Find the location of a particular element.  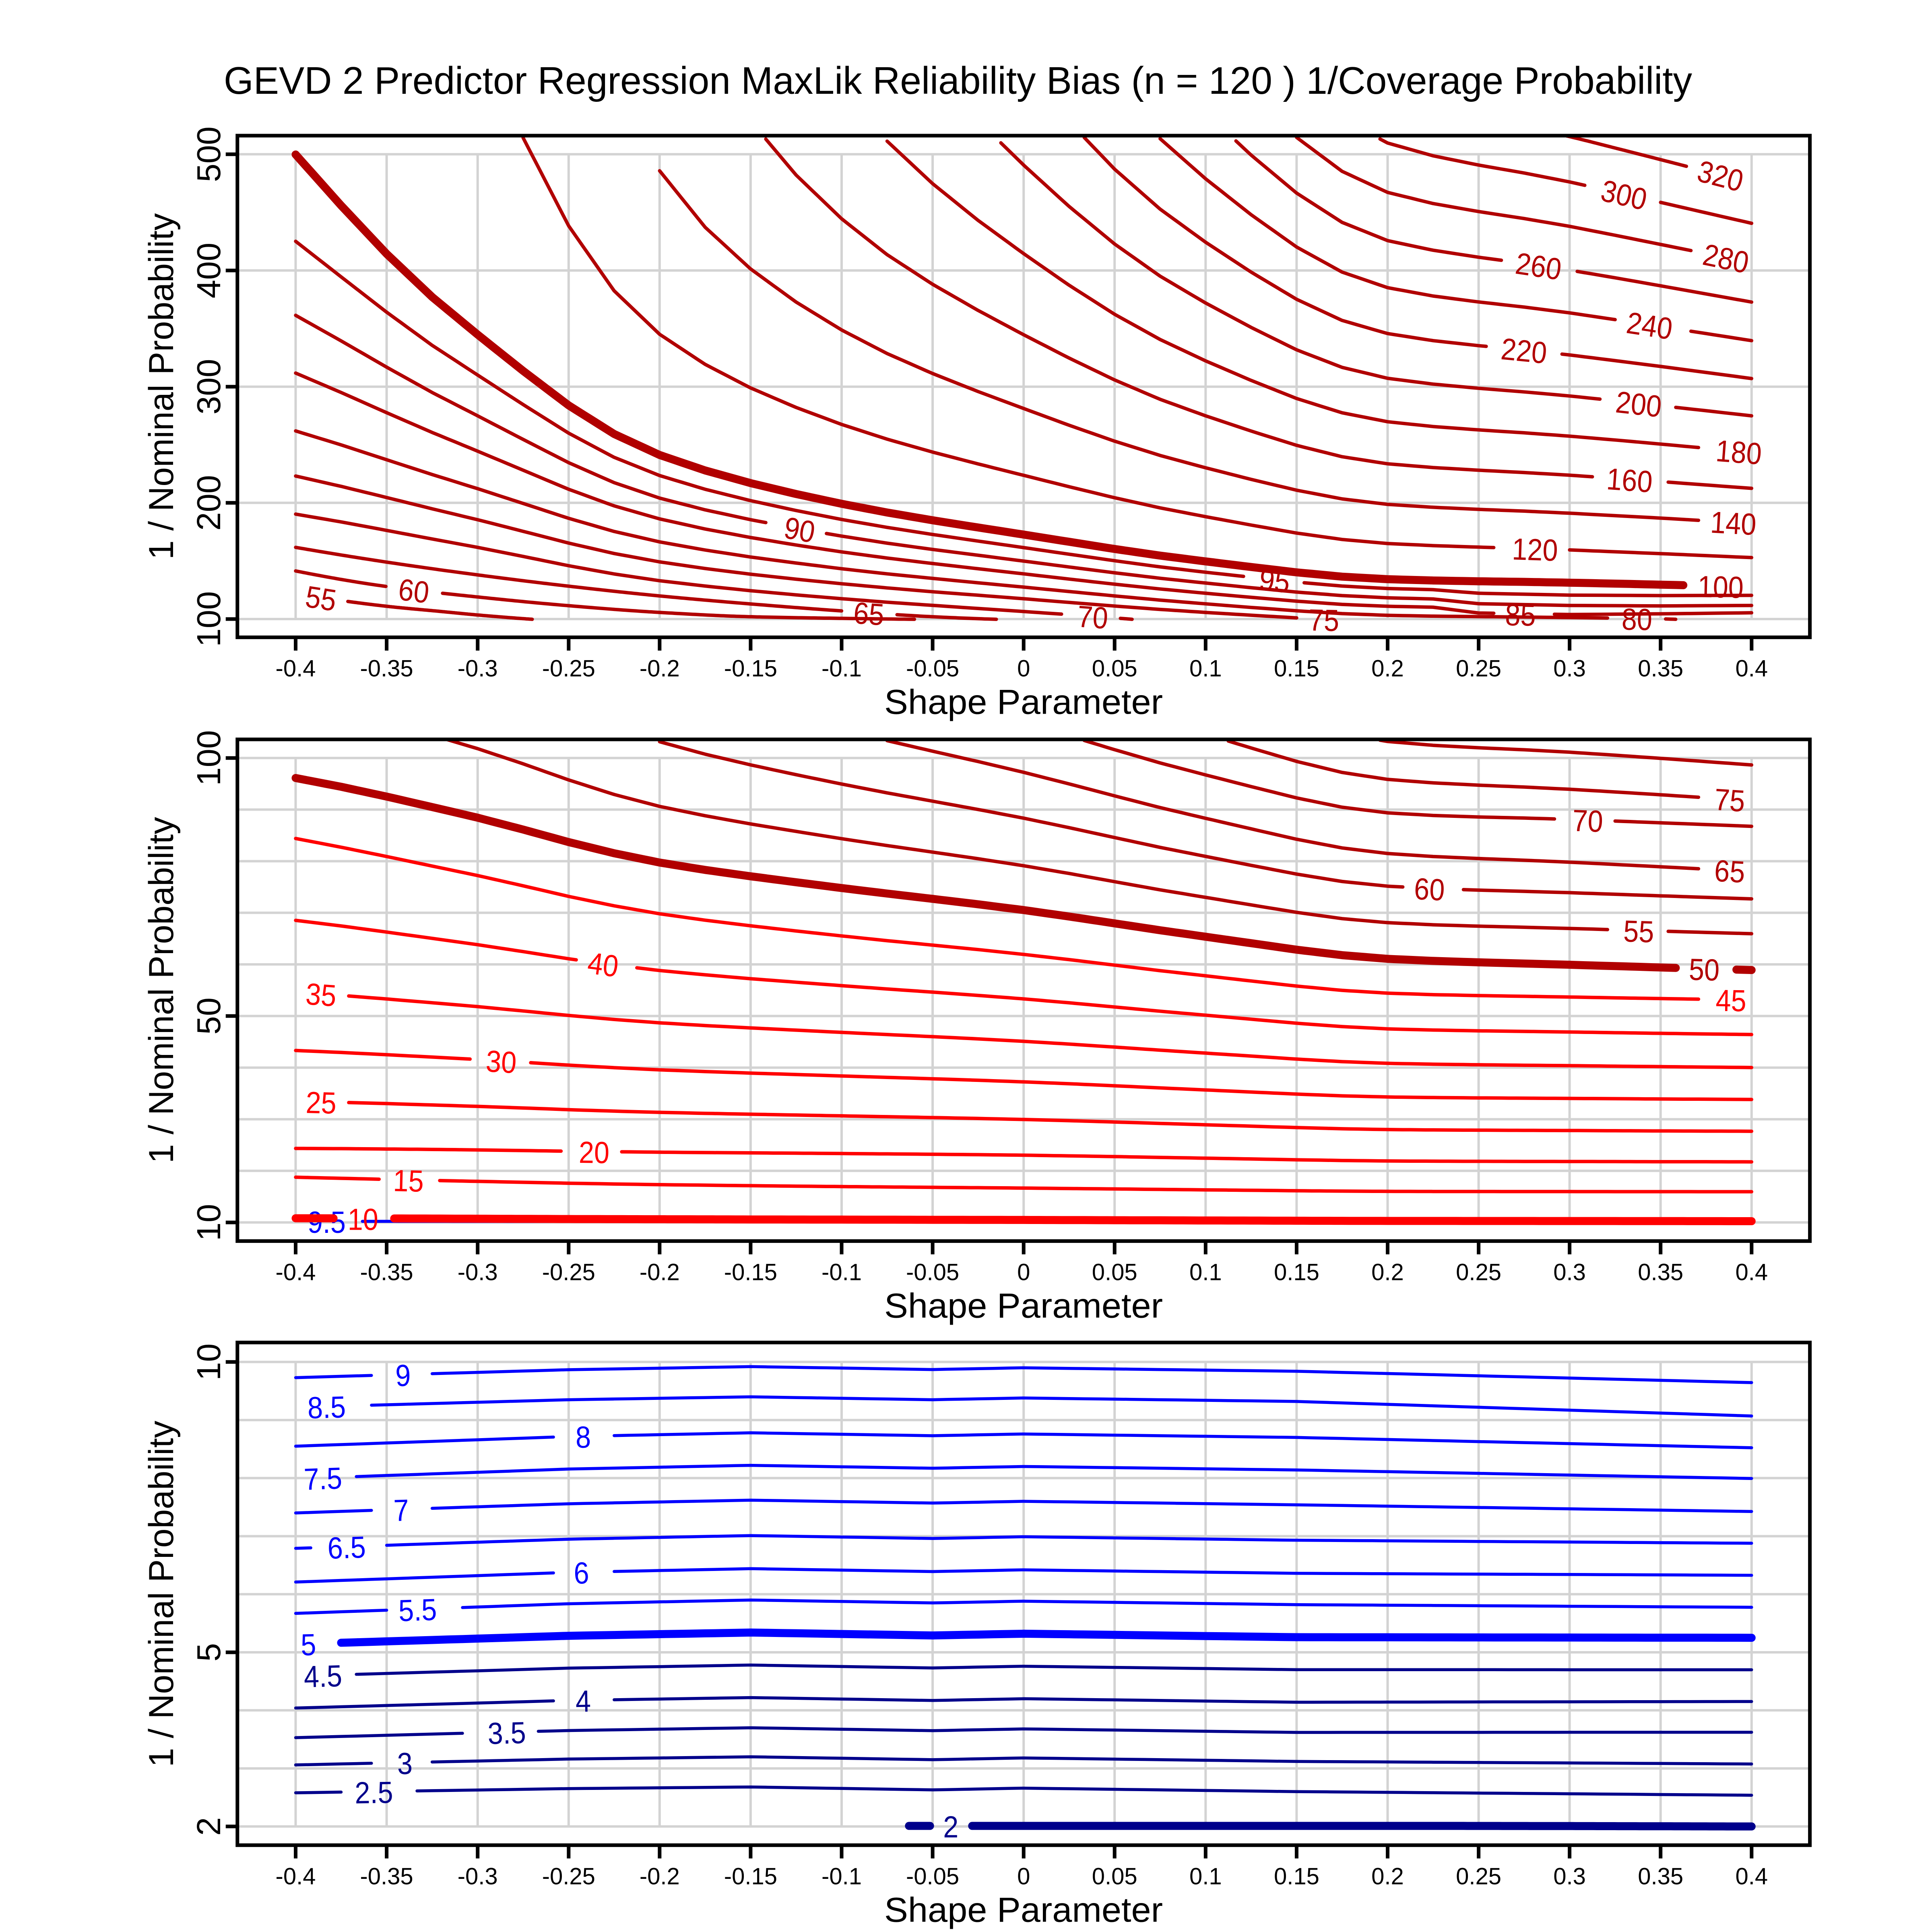

svg-text: 240 is located at coordinates (1649, 325).